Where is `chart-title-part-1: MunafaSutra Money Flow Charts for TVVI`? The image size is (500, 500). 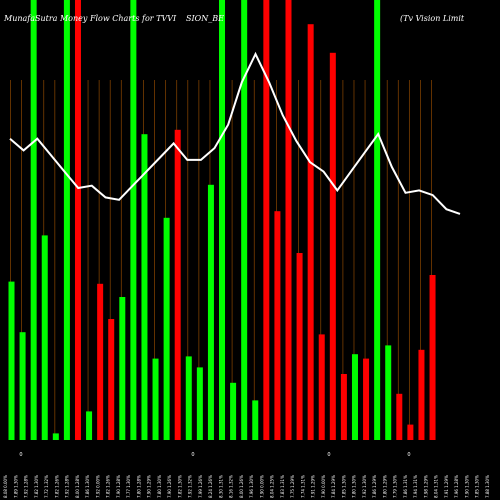
chart-title-part-1: MunafaSutra Money Flow Charts for TVVI is located at coordinates (90, 18).